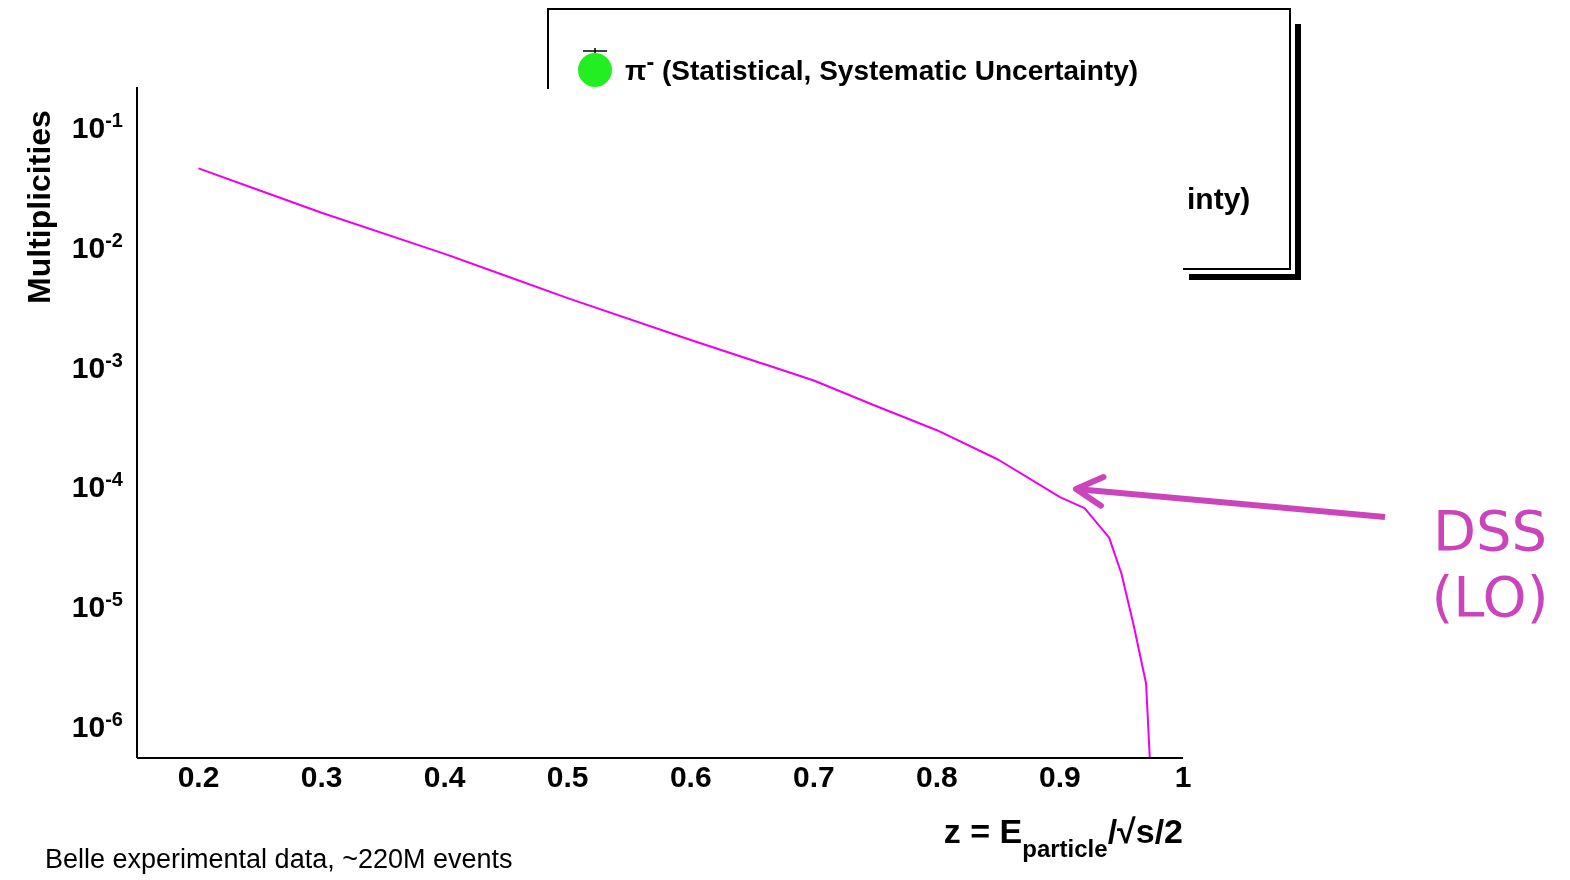 The height and width of the screenshot is (880, 1570). I want to click on text: Belle experimental data, ~220M events, so click(279, 859).